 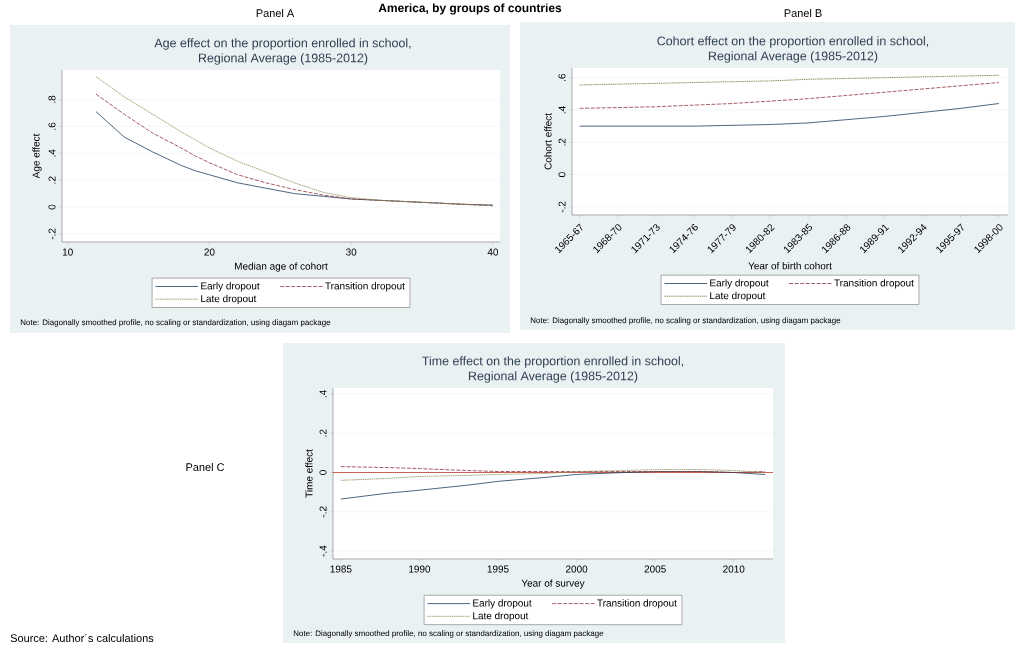 What do you see at coordinates (553, 362) in the screenshot?
I see `chart-title: Time effect on the proportion enrolled in school,` at bounding box center [553, 362].